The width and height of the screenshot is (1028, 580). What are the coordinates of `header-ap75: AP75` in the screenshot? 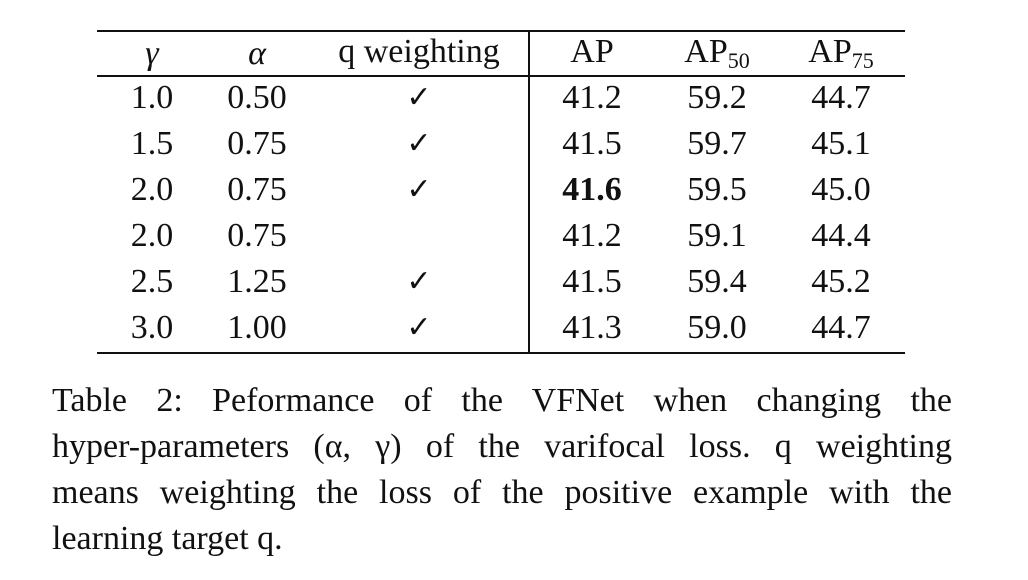 It's located at (841, 52).